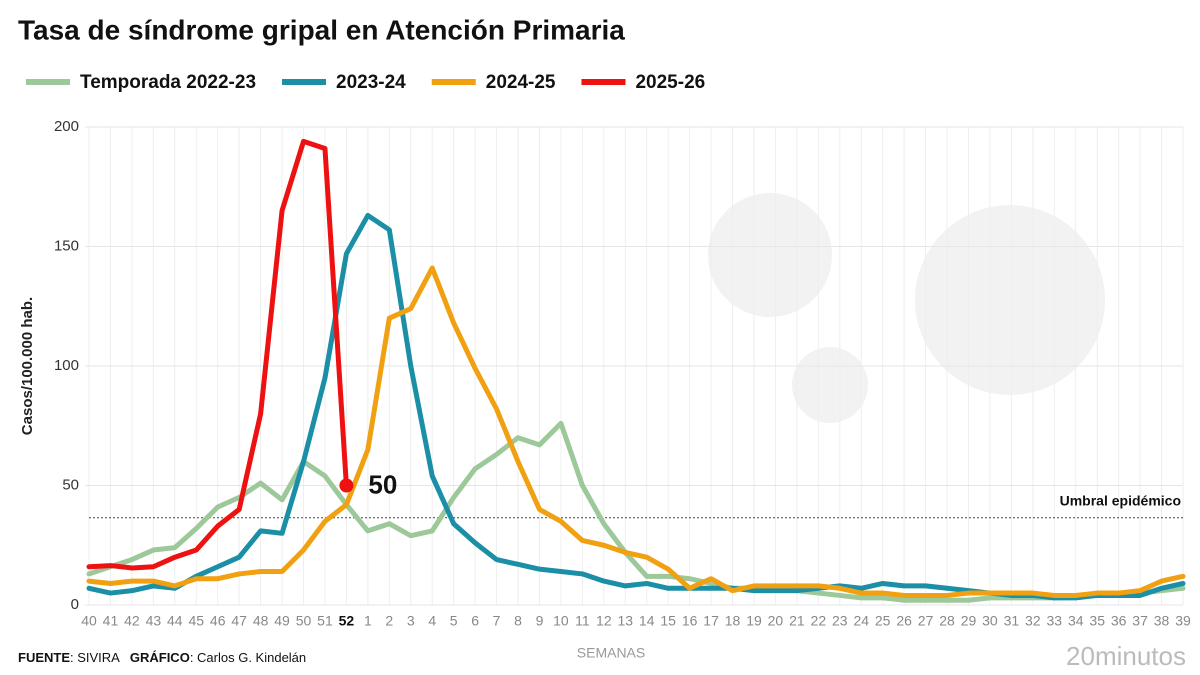  I want to click on x-tick-label: 4, so click(432, 621).